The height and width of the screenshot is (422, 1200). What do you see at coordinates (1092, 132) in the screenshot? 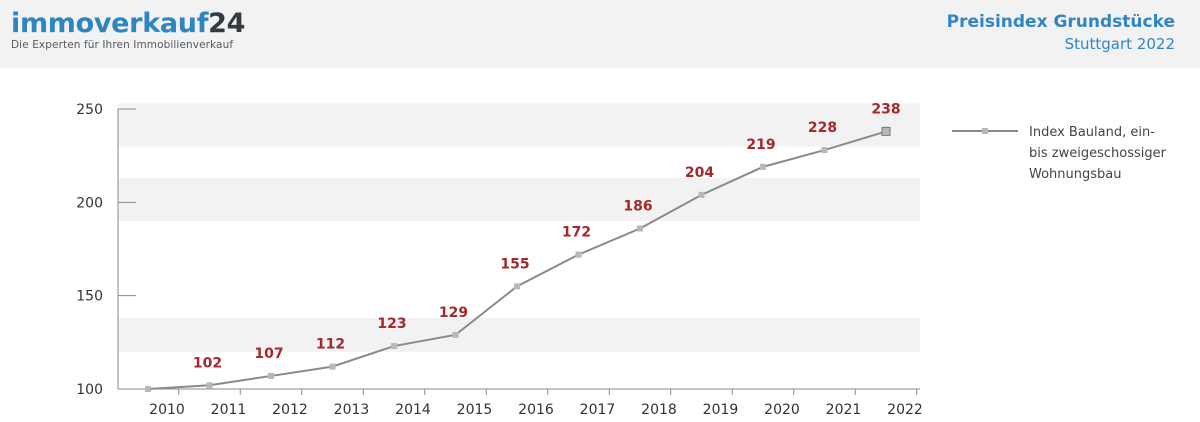
I see `legend-label: Index Bauland, ein-` at bounding box center [1092, 132].